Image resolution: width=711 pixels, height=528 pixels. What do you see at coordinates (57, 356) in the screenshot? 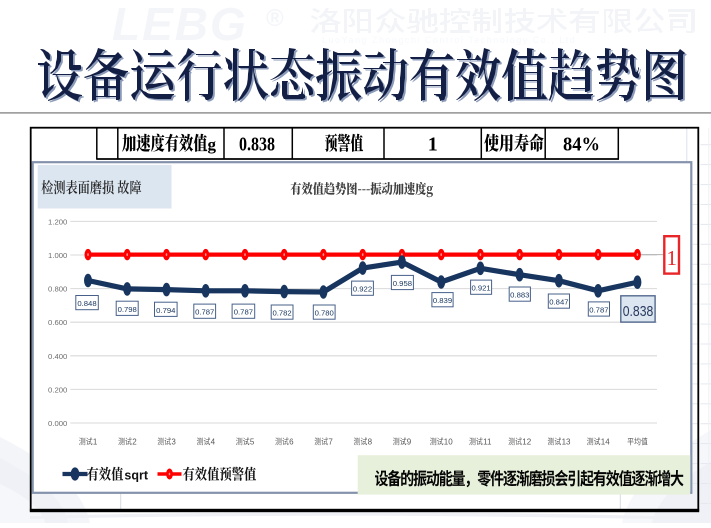
I see `svg-text: 0.400` at bounding box center [57, 356].